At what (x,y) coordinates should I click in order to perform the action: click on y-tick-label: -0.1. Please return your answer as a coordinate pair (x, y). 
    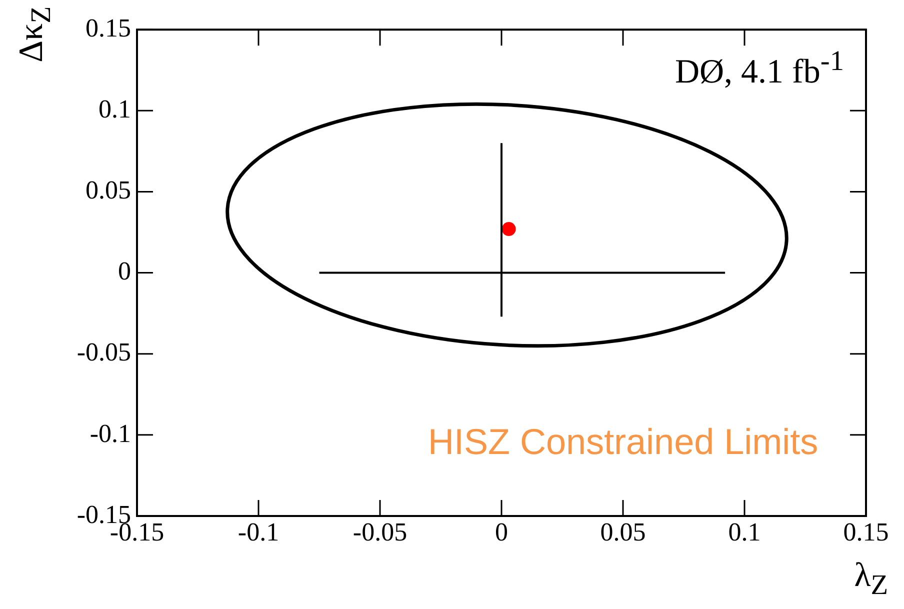
    Looking at the image, I should click on (110, 433).